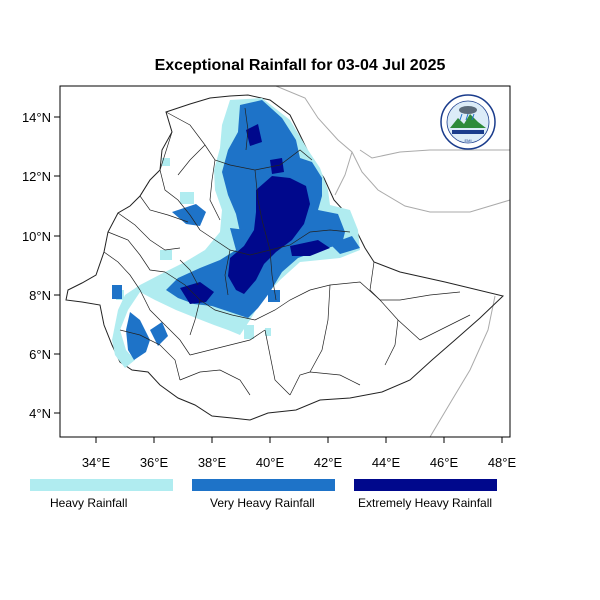 Image resolution: width=600 pixels, height=600 pixels. What do you see at coordinates (154, 462) in the screenshot?
I see `x-tick-label: 36°E` at bounding box center [154, 462].